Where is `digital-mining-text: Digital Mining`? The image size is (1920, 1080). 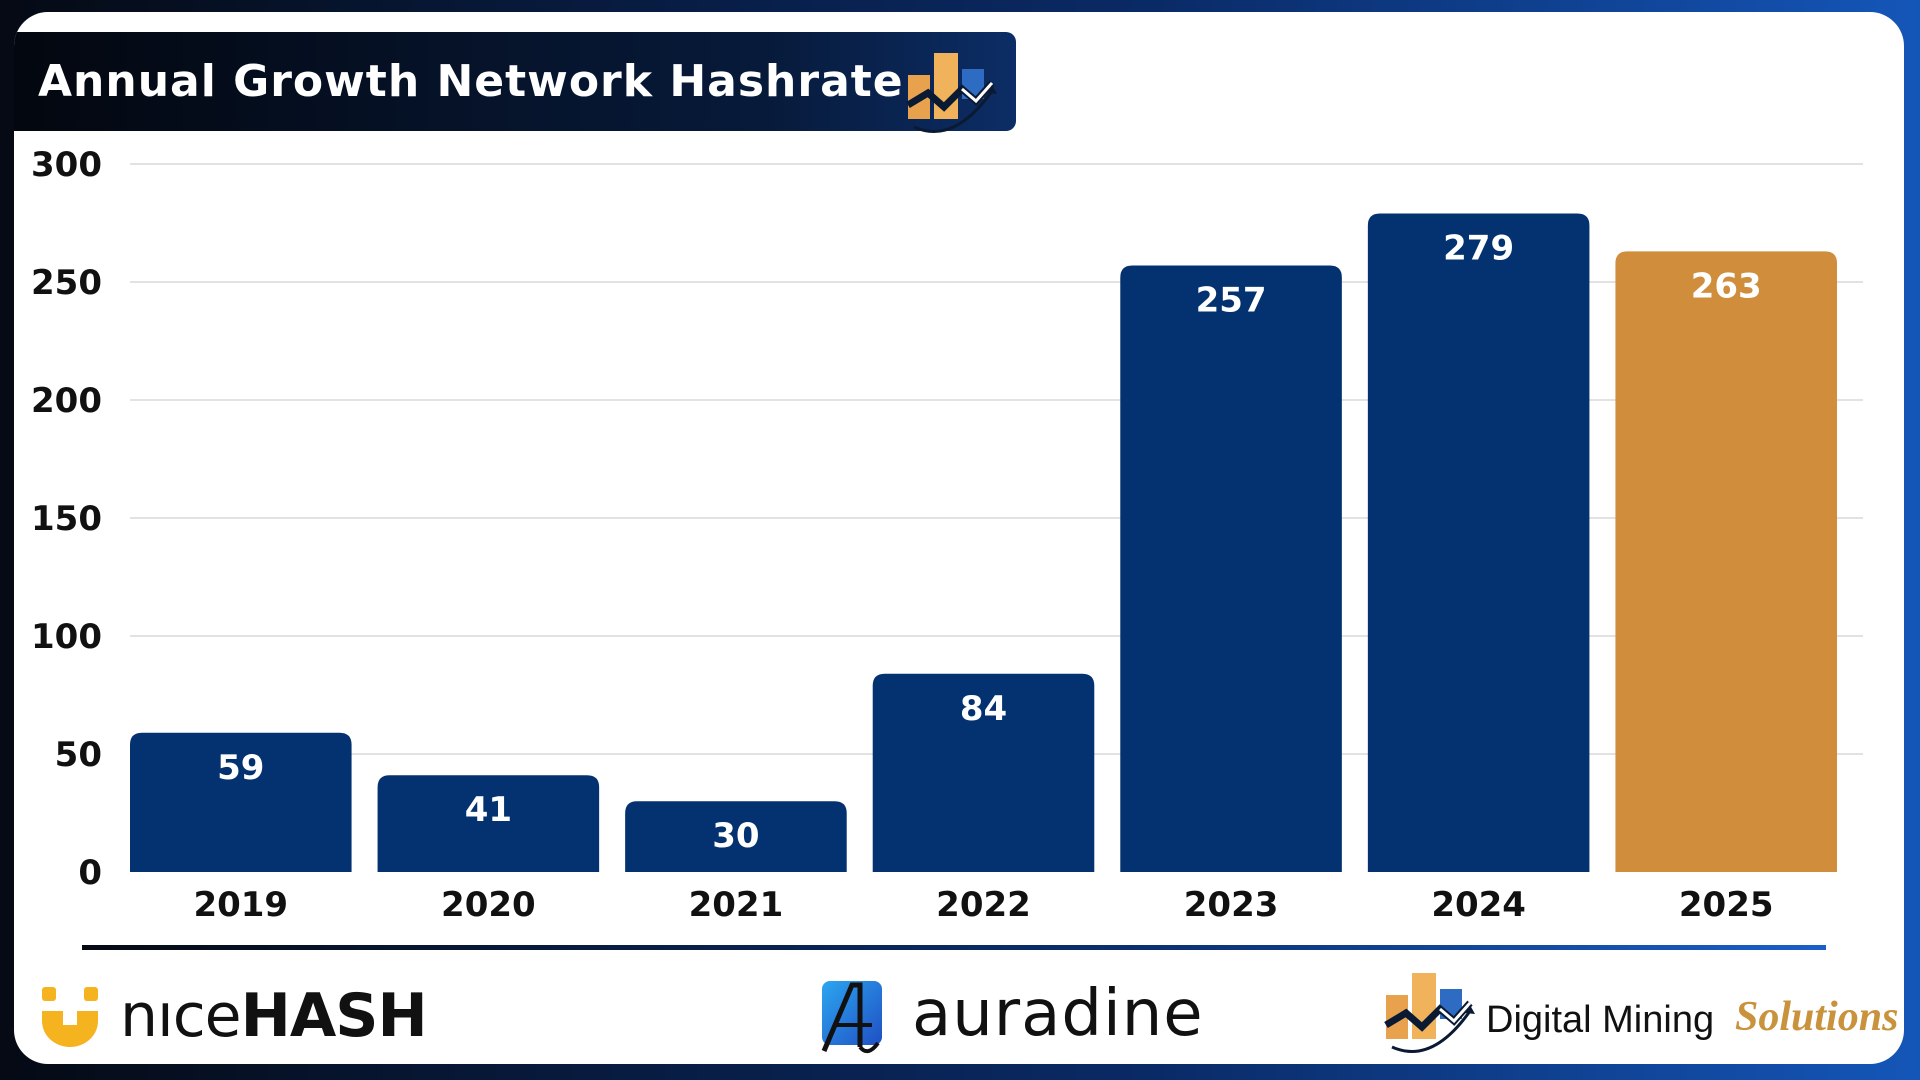 digital-mining-text: Digital Mining is located at coordinates (1600, 1020).